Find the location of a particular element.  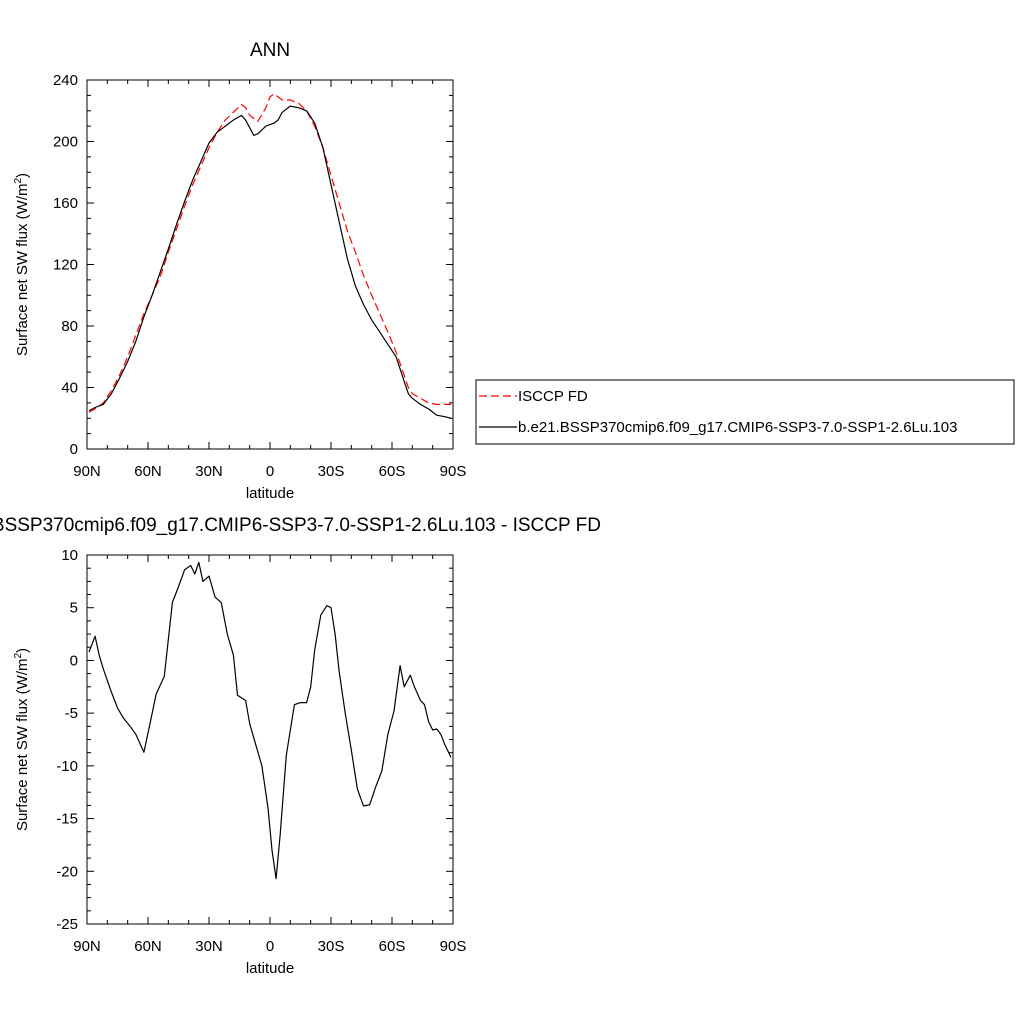

y-tick-label: -25 is located at coordinates (67, 924).